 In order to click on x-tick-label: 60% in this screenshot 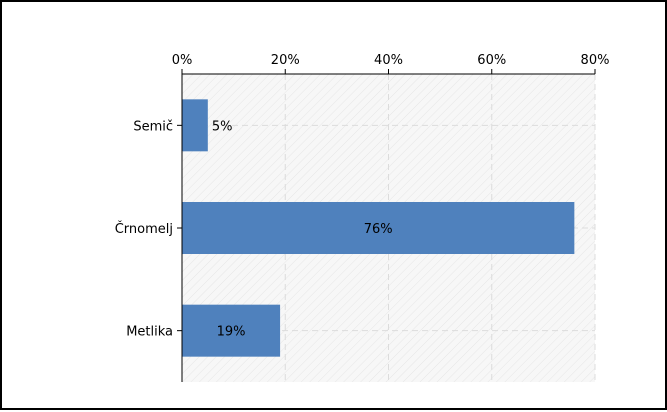, I will do `click(491, 60)`.